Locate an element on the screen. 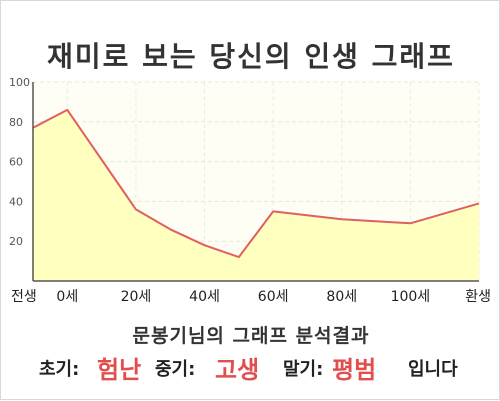  analysis-result: 초기: 험난 중기: 고생 말기: 평범 입니다 is located at coordinates (250, 365).